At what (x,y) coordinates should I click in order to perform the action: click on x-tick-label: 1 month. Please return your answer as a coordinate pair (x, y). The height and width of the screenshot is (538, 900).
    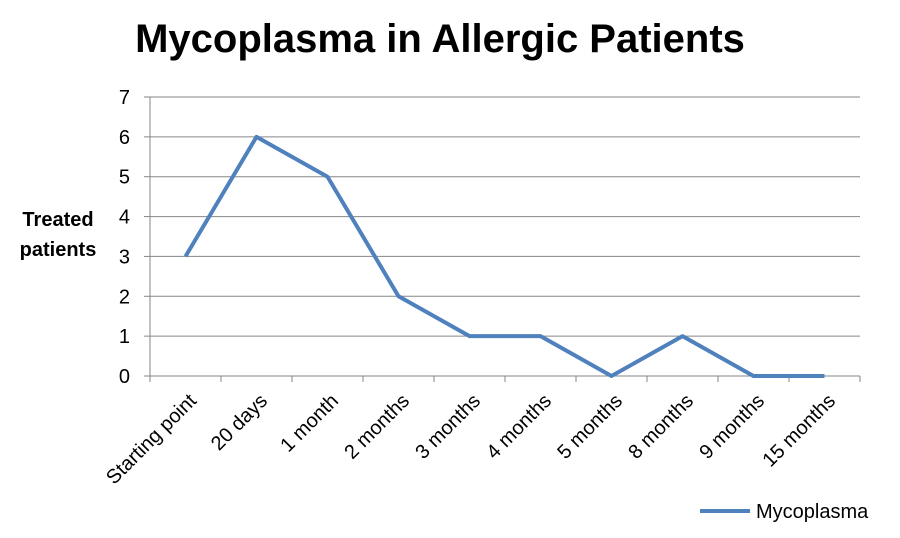
    Looking at the image, I should click on (309, 423).